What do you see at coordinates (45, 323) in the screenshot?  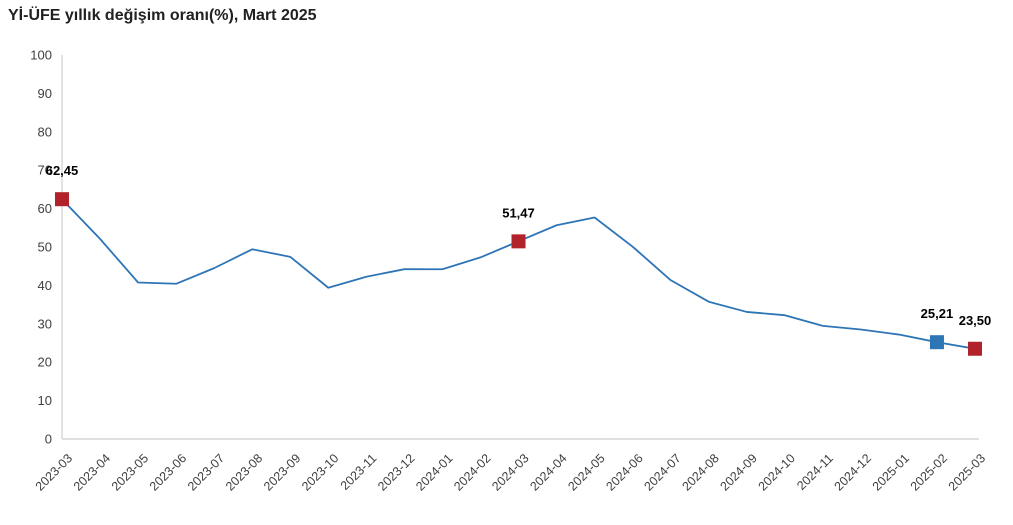 I see `y-tick-label: 30` at bounding box center [45, 323].